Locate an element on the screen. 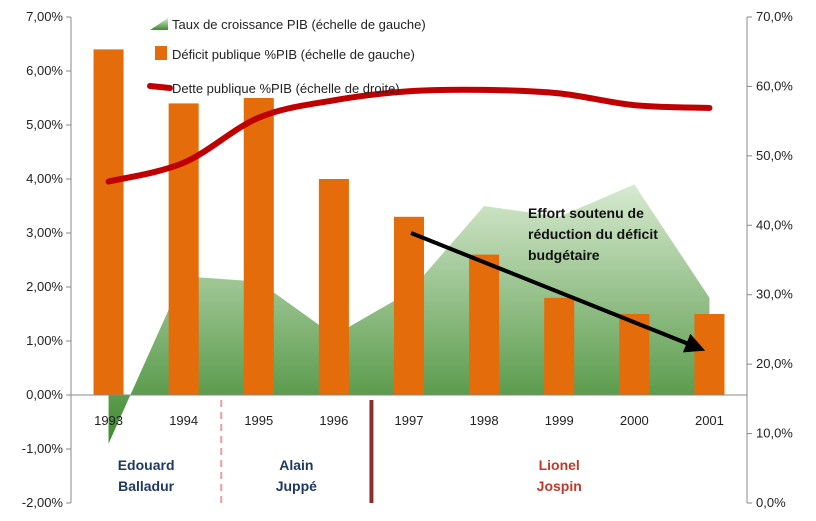 The image size is (816, 521). annotation-text: Effort soutenu de is located at coordinates (586, 213).